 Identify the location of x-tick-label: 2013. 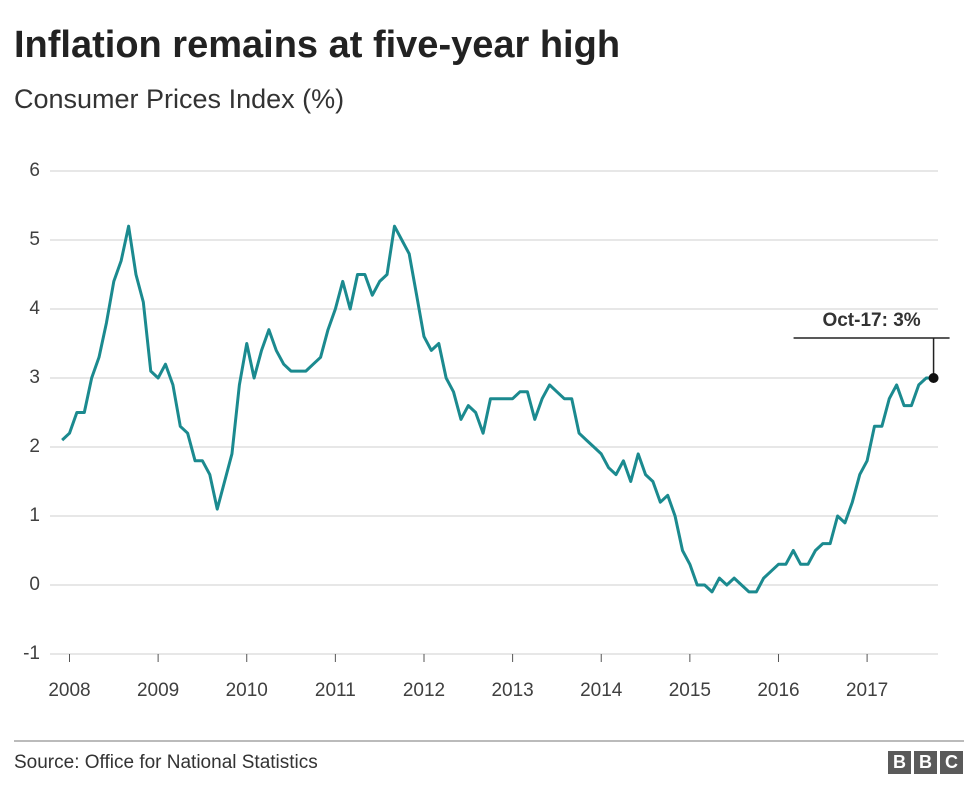
(512, 690).